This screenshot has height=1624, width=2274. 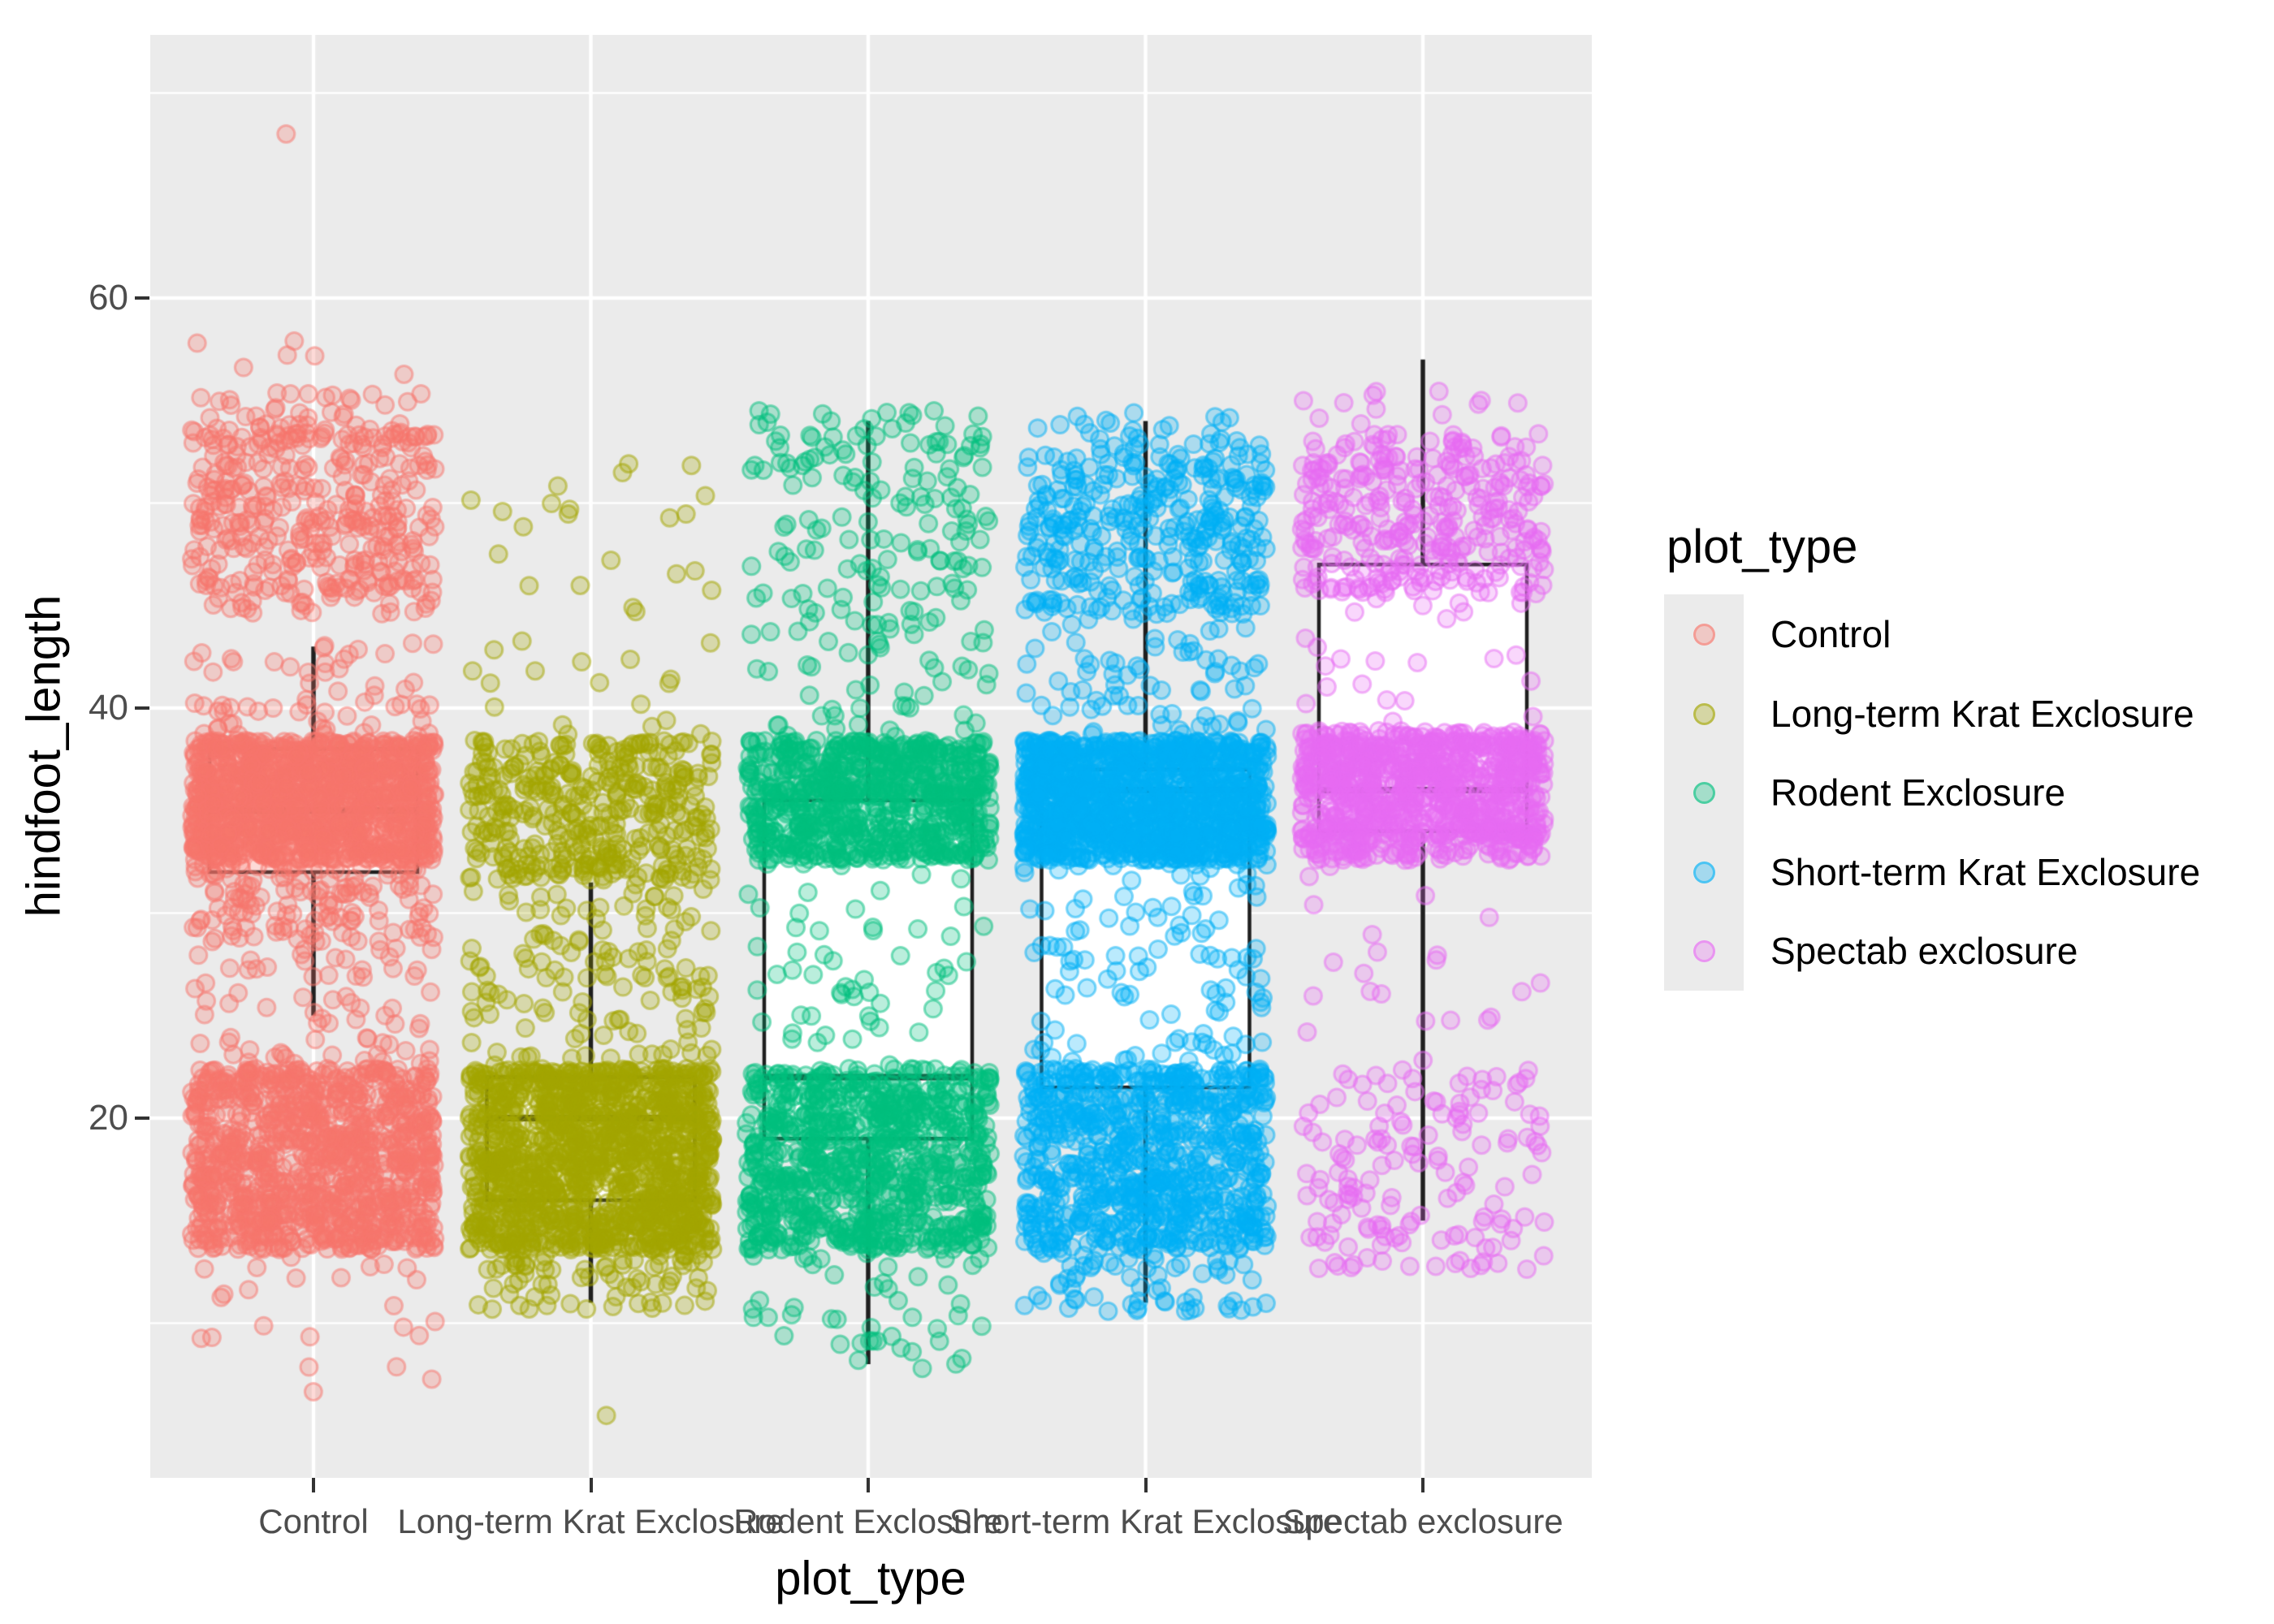 What do you see at coordinates (109, 708) in the screenshot?
I see `y-tick-label-40: 40` at bounding box center [109, 708].